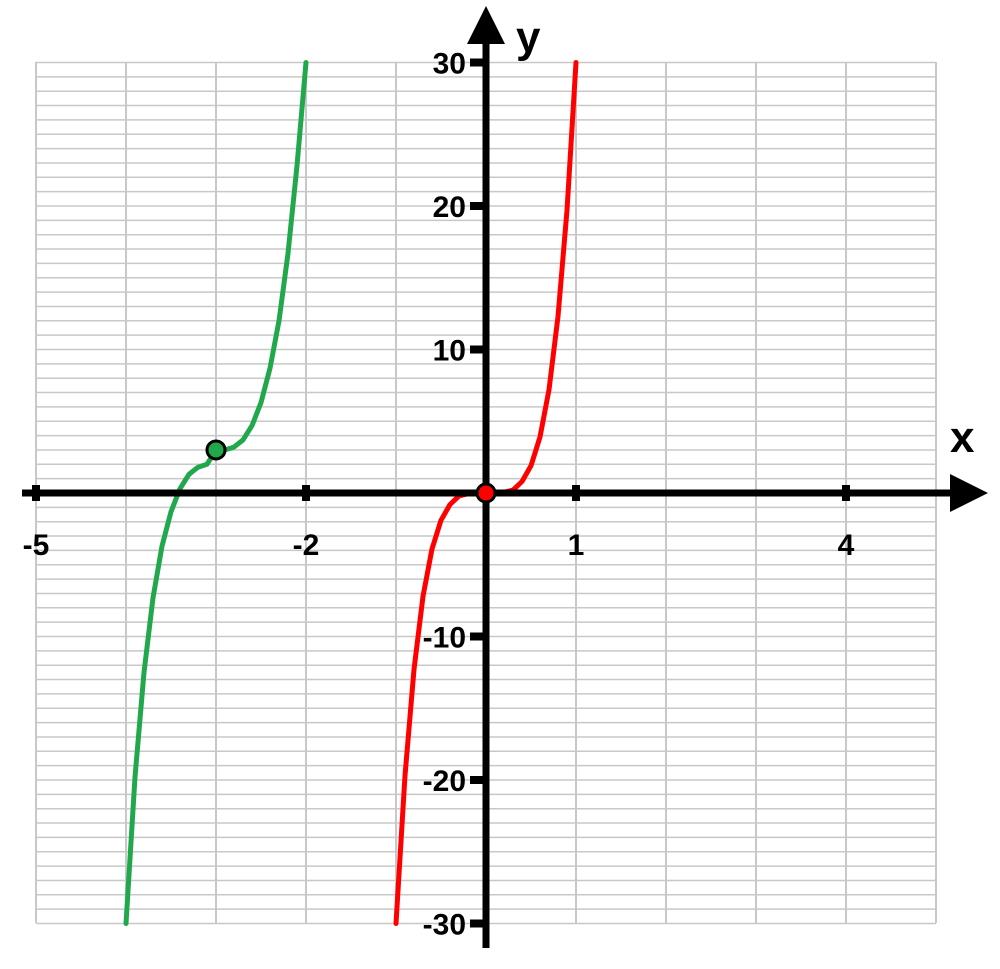 Image resolution: width=1000 pixels, height=969 pixels. What do you see at coordinates (444, 925) in the screenshot?
I see `y-tick-label: -30` at bounding box center [444, 925].